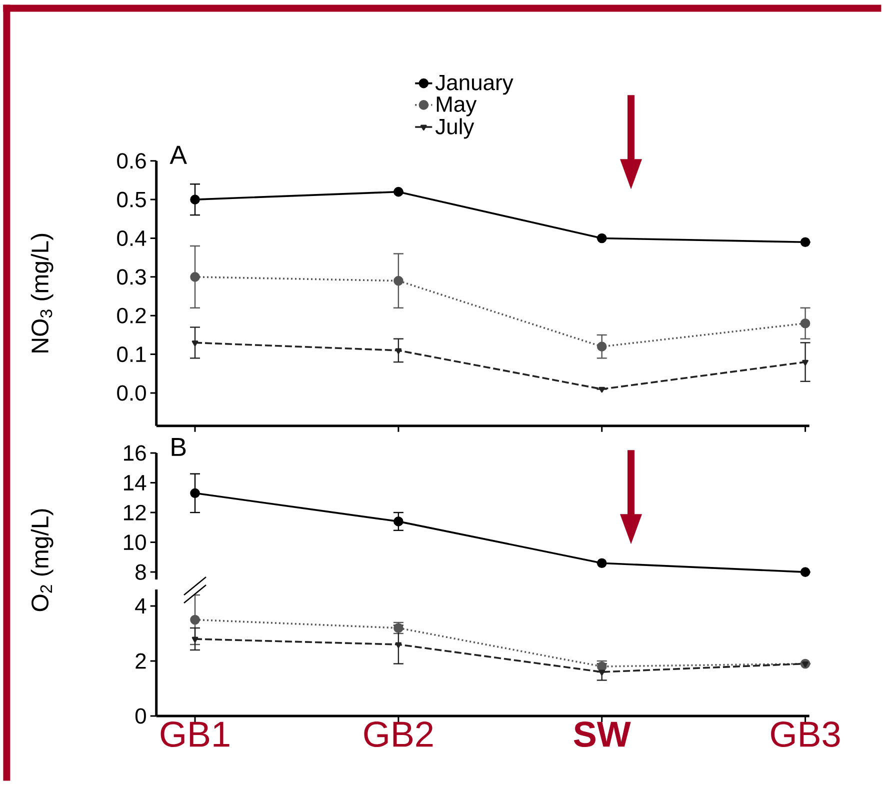 The width and height of the screenshot is (883, 786). Describe the element at coordinates (456, 106) in the screenshot. I see `legend-label: May` at that location.